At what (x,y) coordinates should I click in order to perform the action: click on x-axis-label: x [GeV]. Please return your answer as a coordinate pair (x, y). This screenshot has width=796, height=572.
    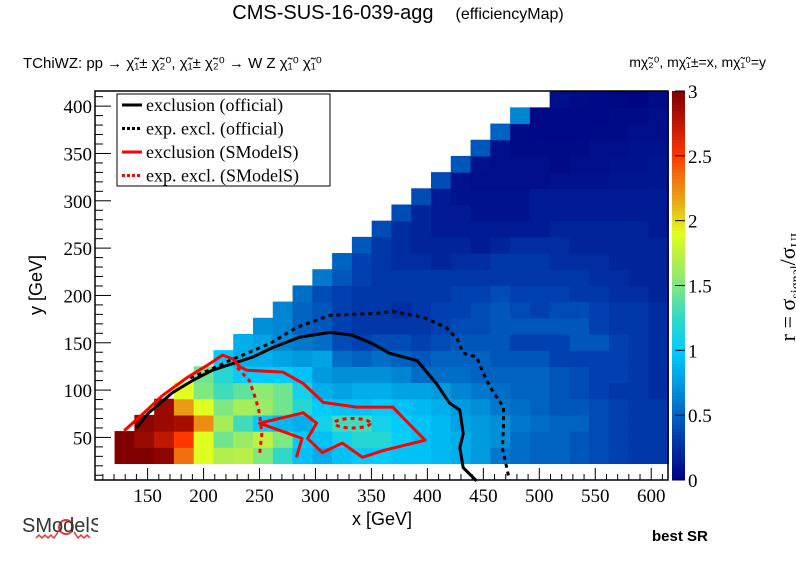
    Looking at the image, I should click on (382, 519).